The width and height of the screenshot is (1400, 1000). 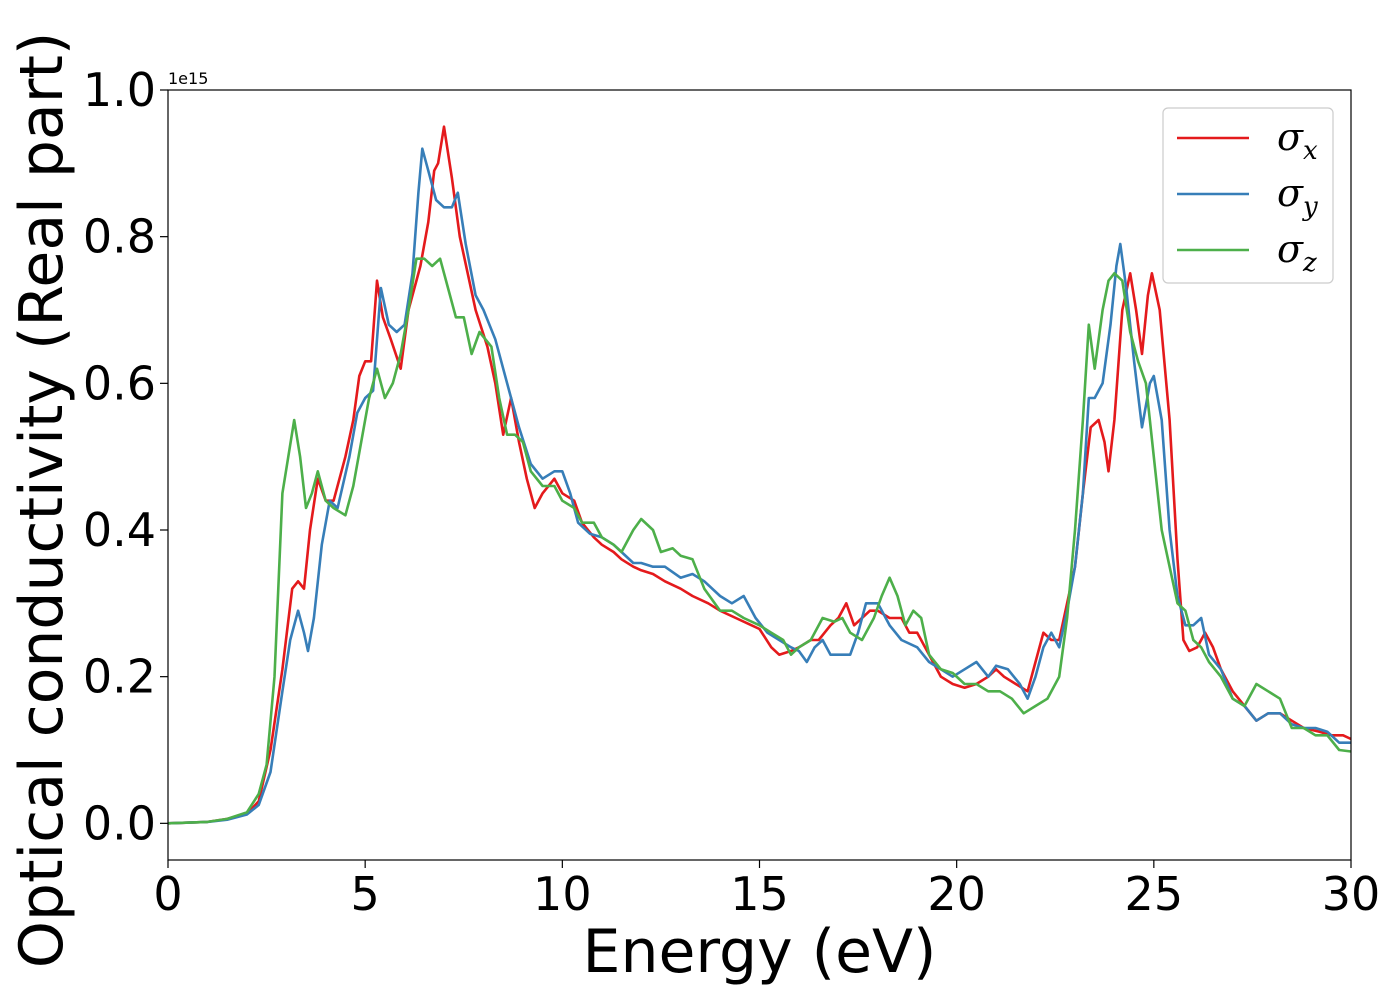 I want to click on x-tick-label: 15, so click(x=759, y=894).